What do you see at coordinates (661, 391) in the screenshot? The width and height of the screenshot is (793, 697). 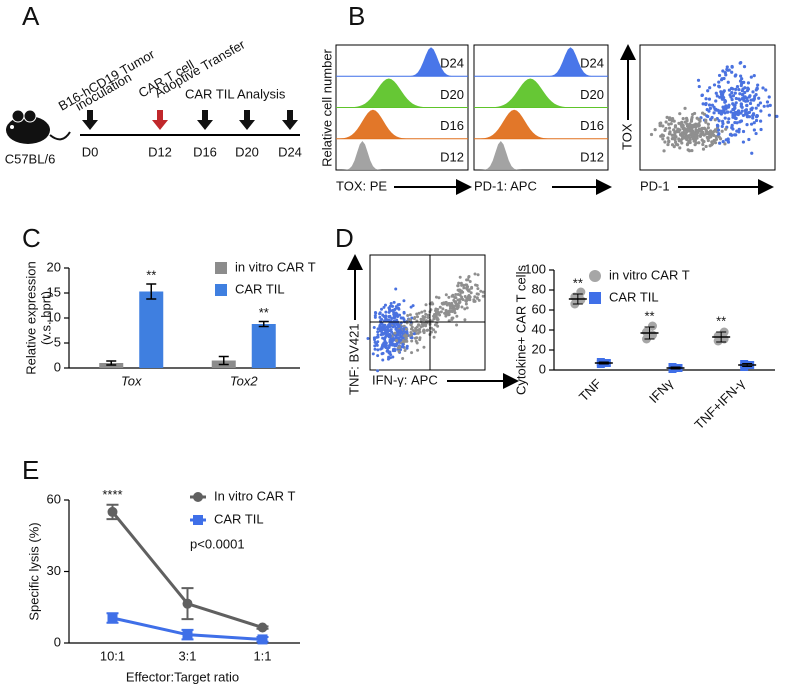 I see `x-tick-label: IFNγ` at bounding box center [661, 391].